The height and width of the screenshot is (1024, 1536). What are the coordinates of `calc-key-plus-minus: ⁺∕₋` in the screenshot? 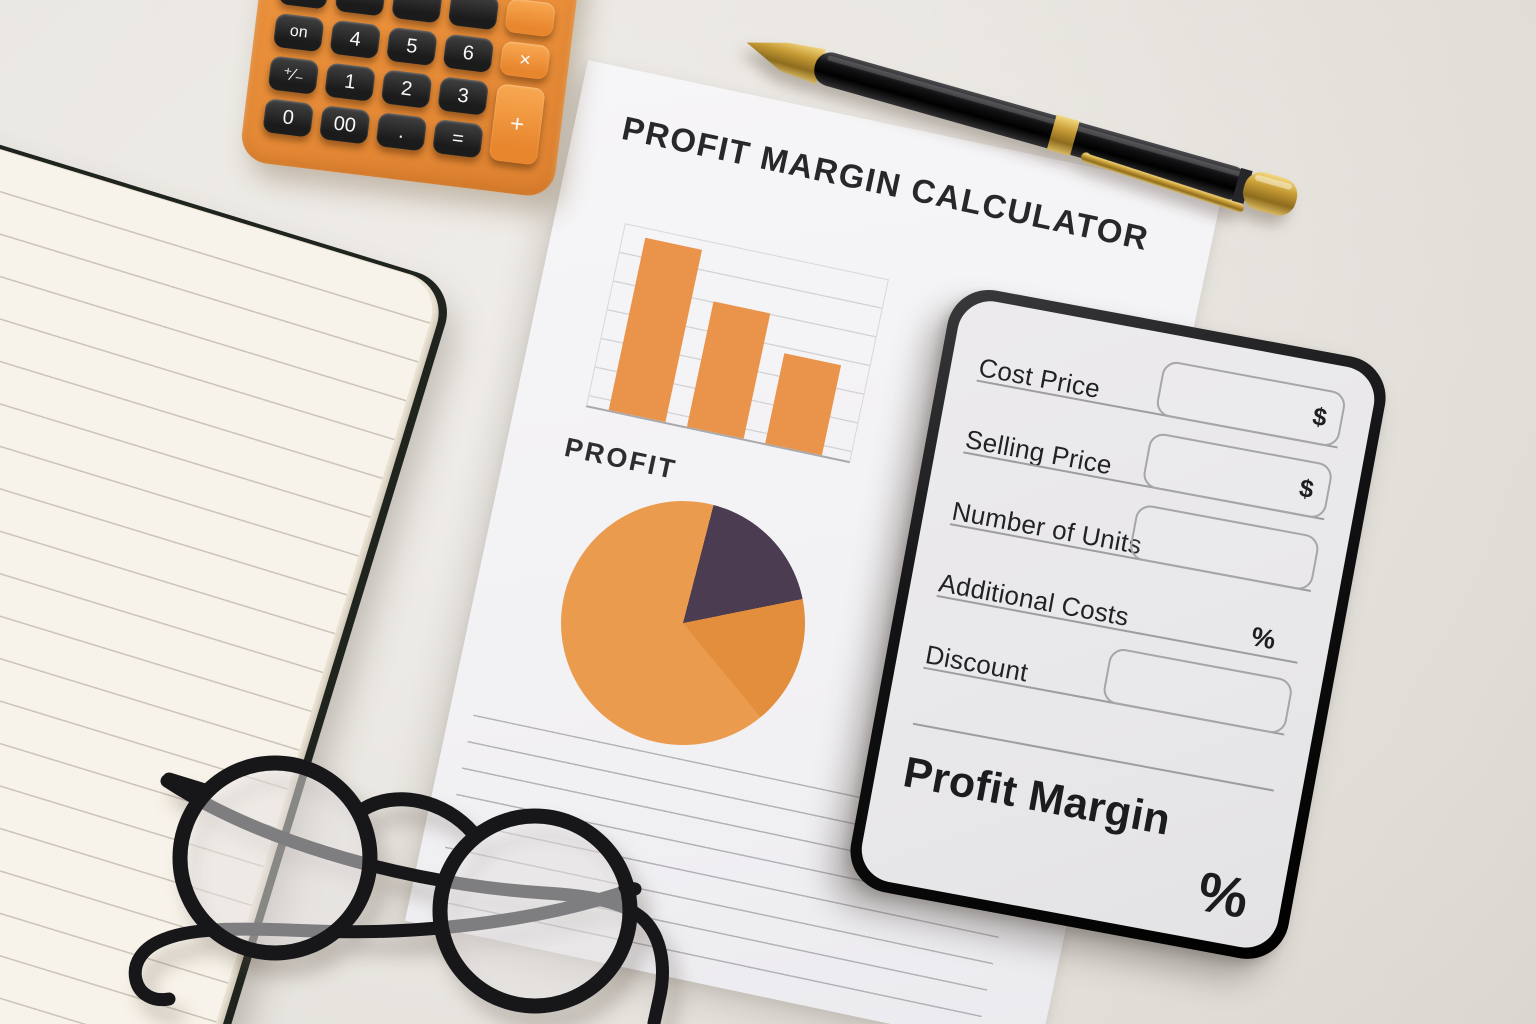 It's located at (293, 75).